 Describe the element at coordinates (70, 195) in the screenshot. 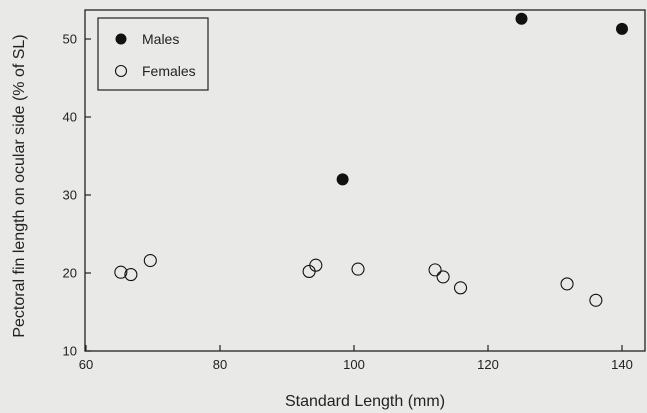

I see `y-tick-label: 30` at that location.